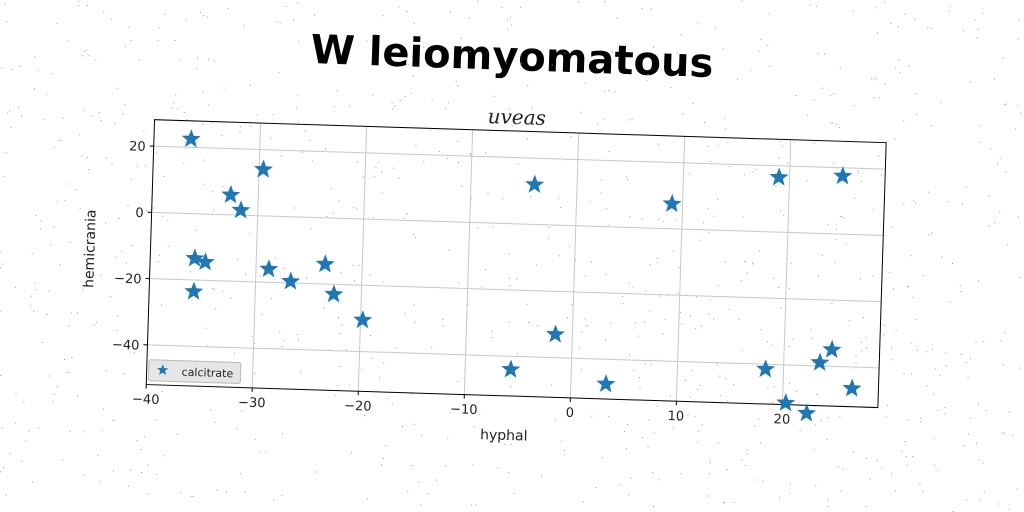 Image resolution: width=1024 pixels, height=512 pixels. Describe the element at coordinates (194, 290) in the screenshot. I see `data-point-star` at that location.